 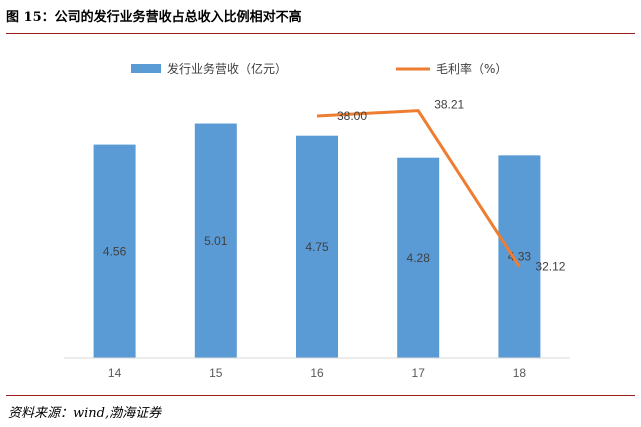 I want to click on line-value-label-16: 38.00, so click(x=352, y=116).